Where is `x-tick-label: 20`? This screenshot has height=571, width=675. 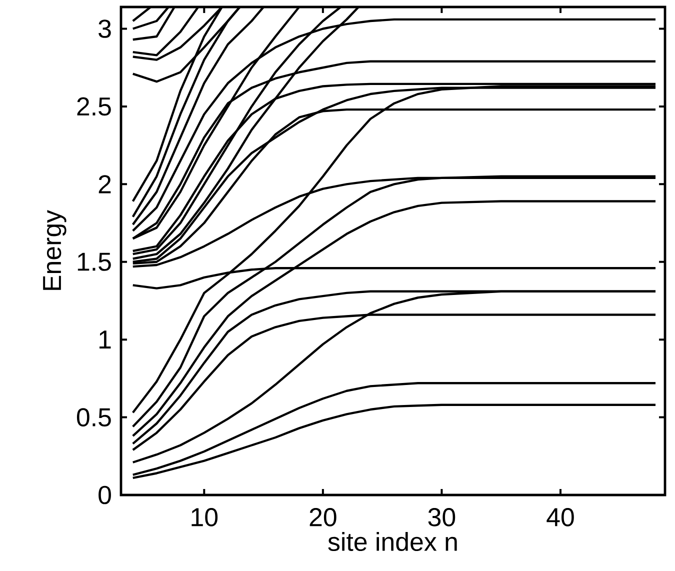
x-tick-label: 20 is located at coordinates (323, 517).